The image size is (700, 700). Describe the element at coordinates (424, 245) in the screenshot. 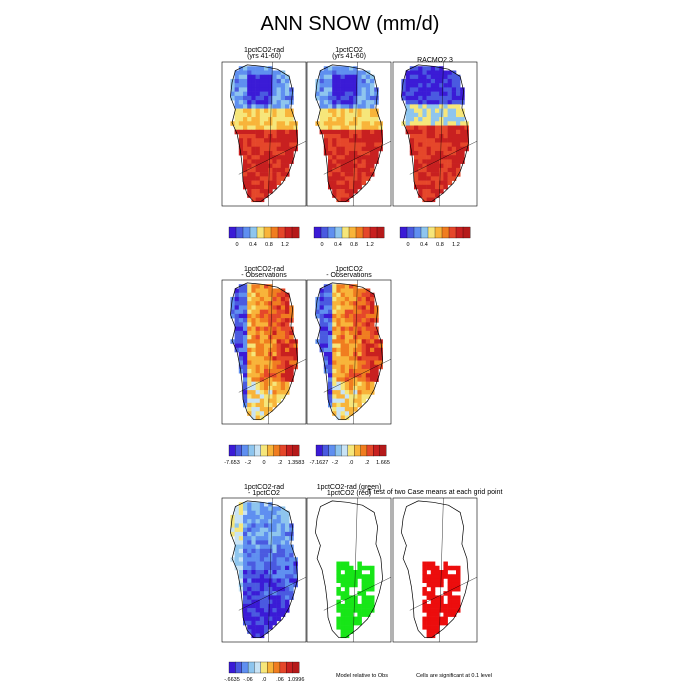

I see `colorbar-tick-label: 0.4` at that location.